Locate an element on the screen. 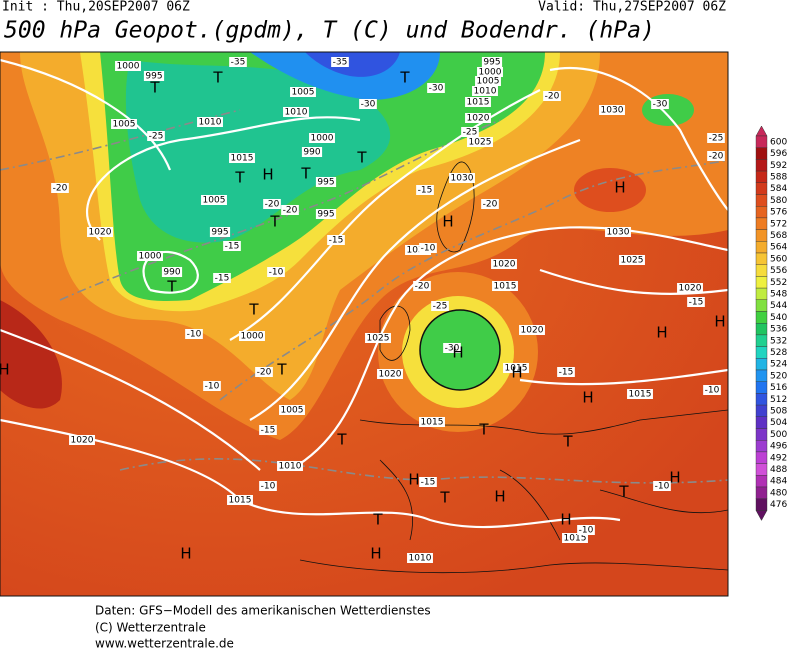 Image resolution: width=790 pixels, height=652 pixels. isobar-label: 995 is located at coordinates (153, 77).